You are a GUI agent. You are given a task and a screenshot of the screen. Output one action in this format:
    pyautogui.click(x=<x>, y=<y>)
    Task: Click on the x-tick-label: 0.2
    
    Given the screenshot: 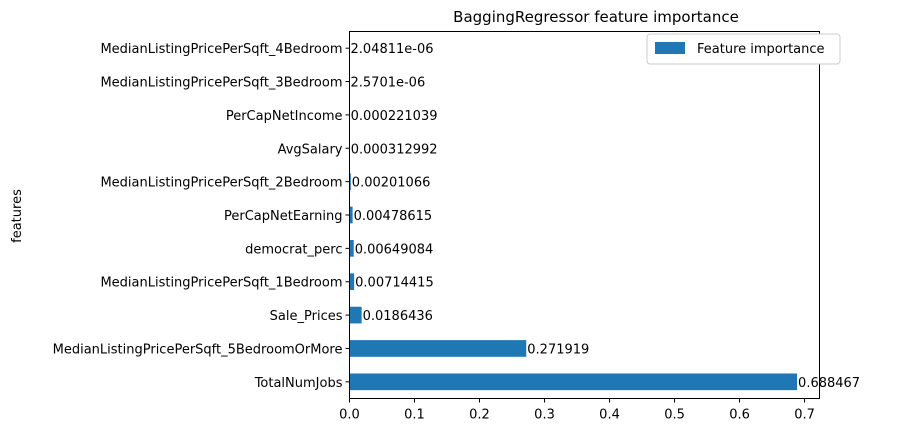 What is the action you would take?
    pyautogui.click(x=479, y=415)
    